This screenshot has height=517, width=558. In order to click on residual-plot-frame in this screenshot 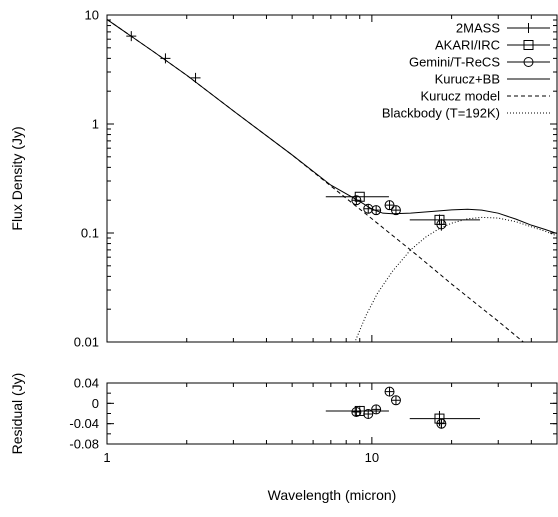, I will do `click(332, 413)`.